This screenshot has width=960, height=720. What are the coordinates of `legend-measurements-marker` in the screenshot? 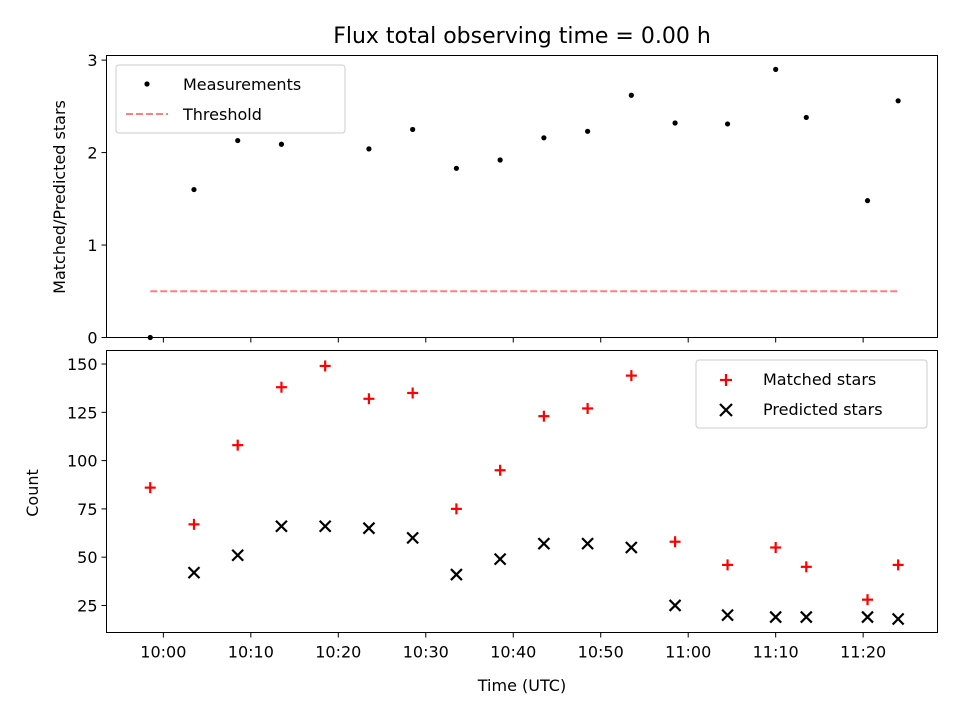 It's located at (147, 84).